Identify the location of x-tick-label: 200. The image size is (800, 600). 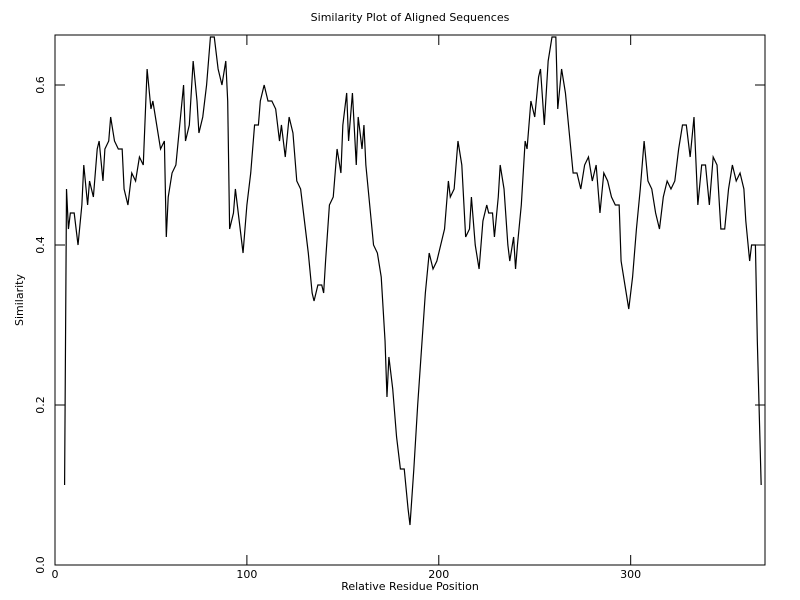
(438, 574).